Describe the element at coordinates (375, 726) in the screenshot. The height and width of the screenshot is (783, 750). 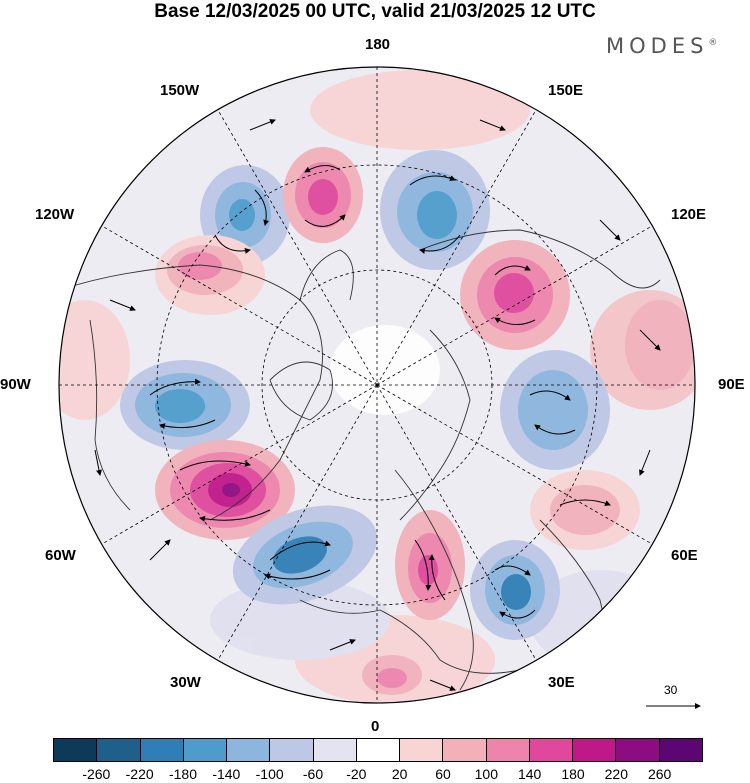
I see `lon-label-0: 0` at that location.